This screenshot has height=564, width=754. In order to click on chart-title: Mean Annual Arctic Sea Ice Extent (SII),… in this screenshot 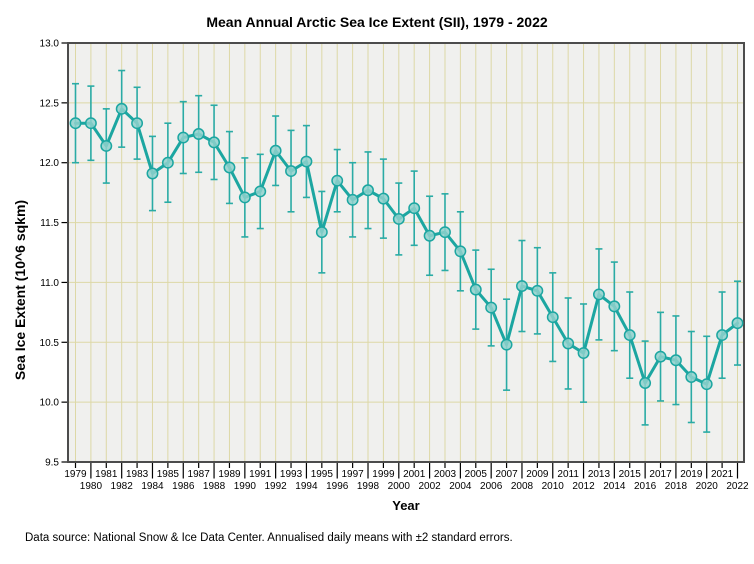, I will do `click(377, 22)`.